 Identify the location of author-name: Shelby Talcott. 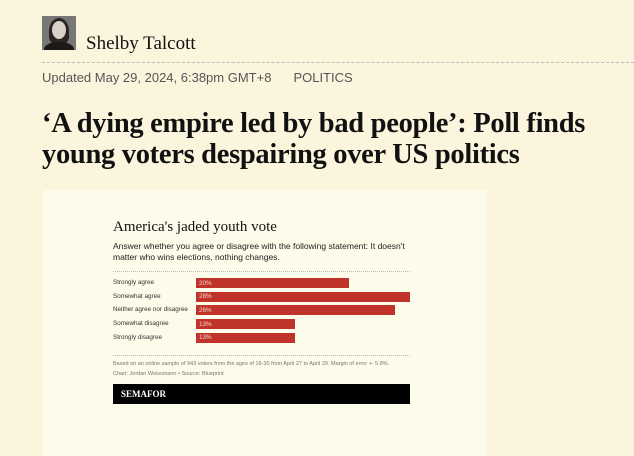
(141, 43).